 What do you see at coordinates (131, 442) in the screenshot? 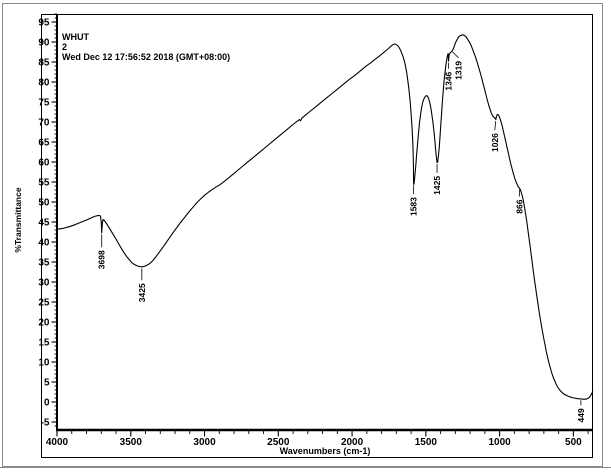
I see `x-tick-label: 3500` at bounding box center [131, 442].